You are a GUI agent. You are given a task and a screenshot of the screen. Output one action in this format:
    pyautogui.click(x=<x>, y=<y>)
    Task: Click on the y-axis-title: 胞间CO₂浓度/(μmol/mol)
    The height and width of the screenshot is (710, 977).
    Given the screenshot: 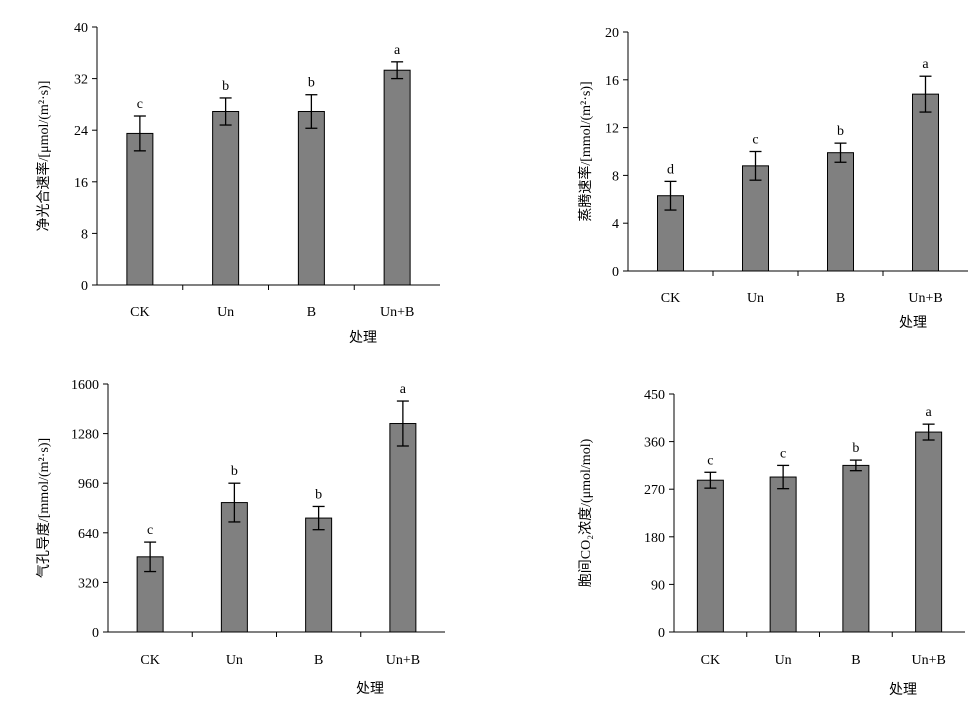 What is the action you would take?
    pyautogui.click(x=586, y=512)
    